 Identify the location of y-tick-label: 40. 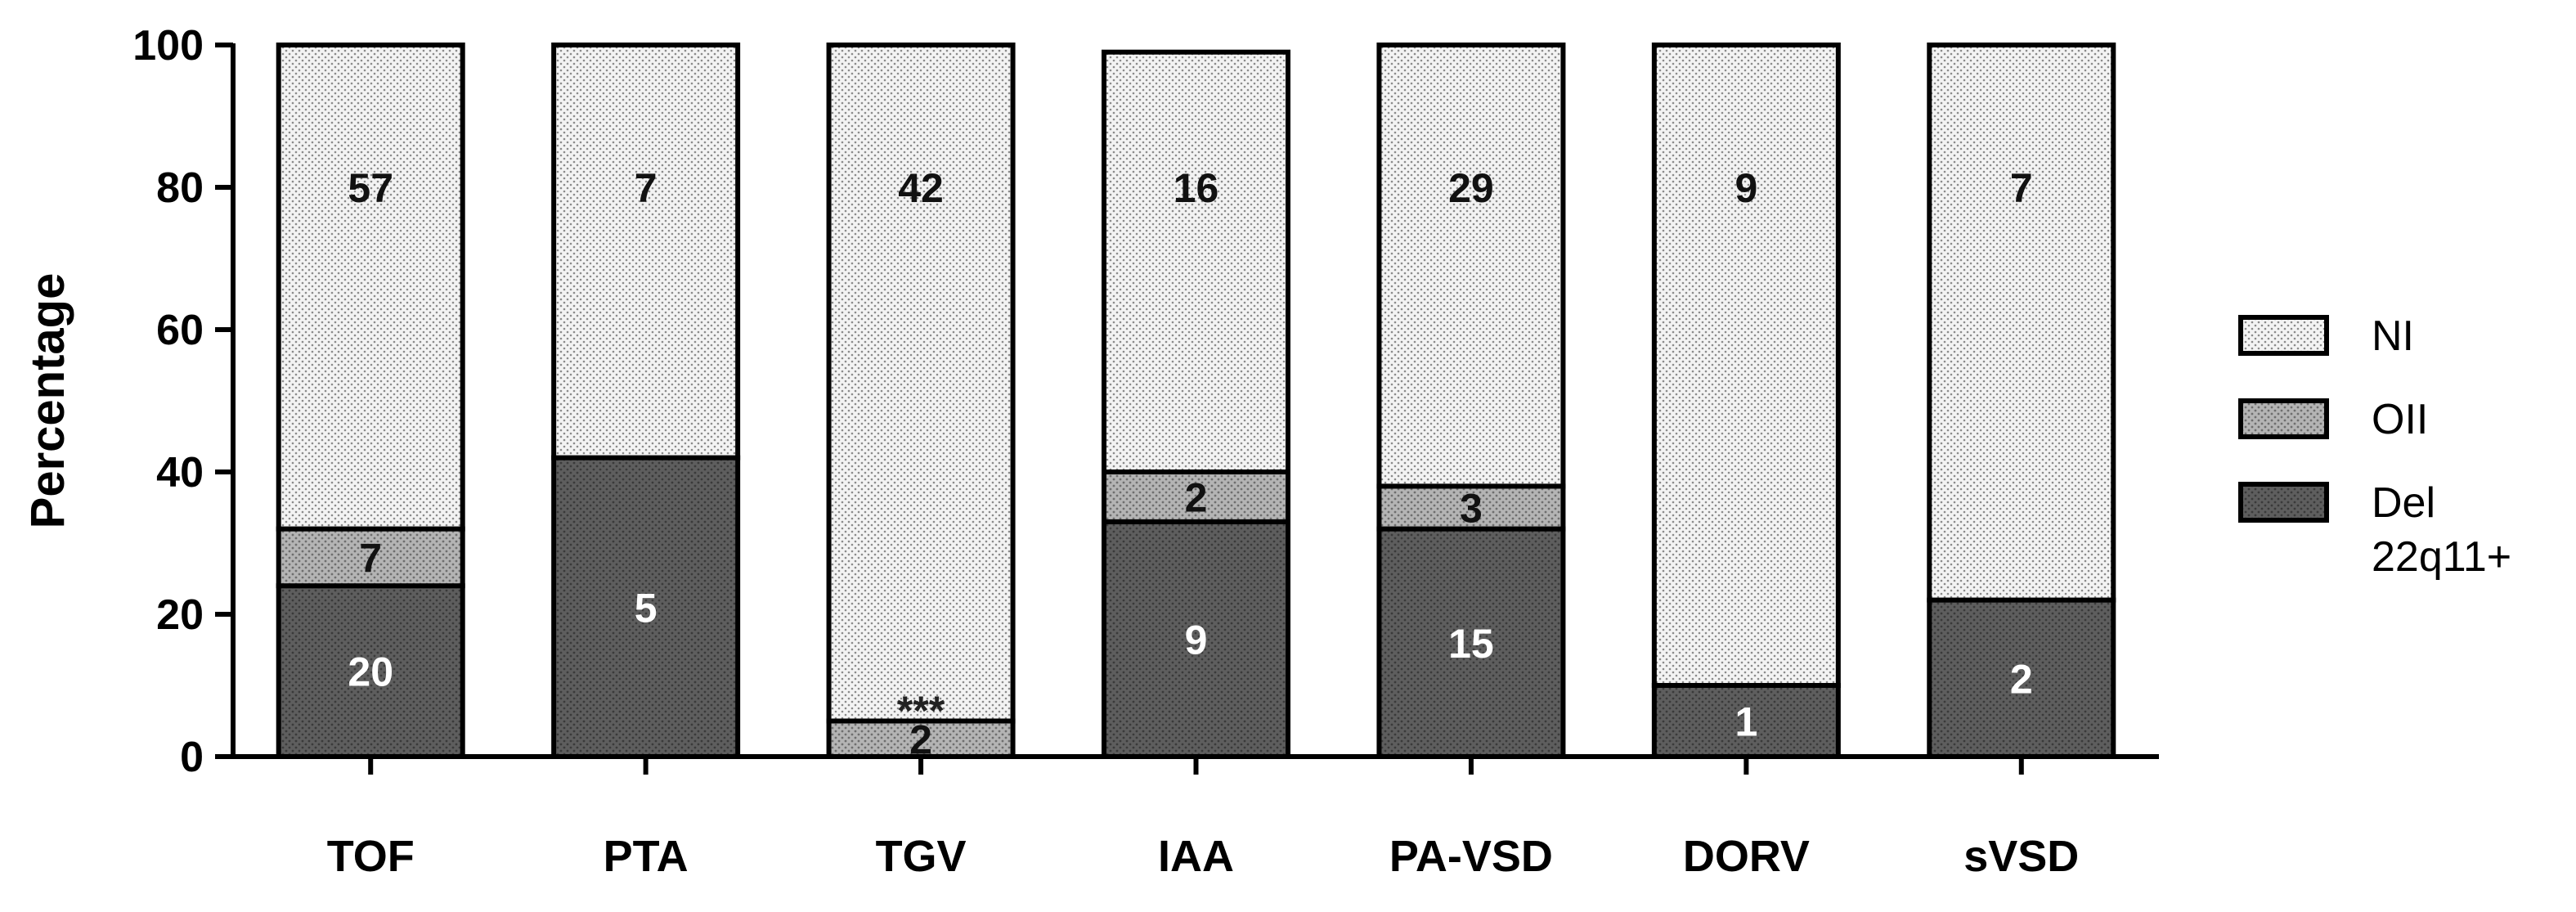
(180, 473).